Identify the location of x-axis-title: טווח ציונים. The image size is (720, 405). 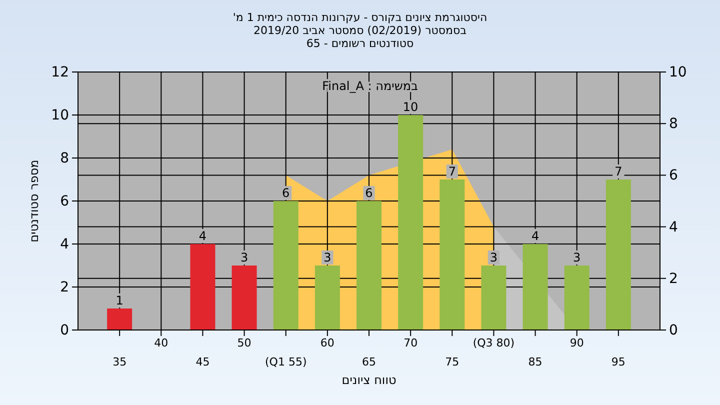
(369, 380).